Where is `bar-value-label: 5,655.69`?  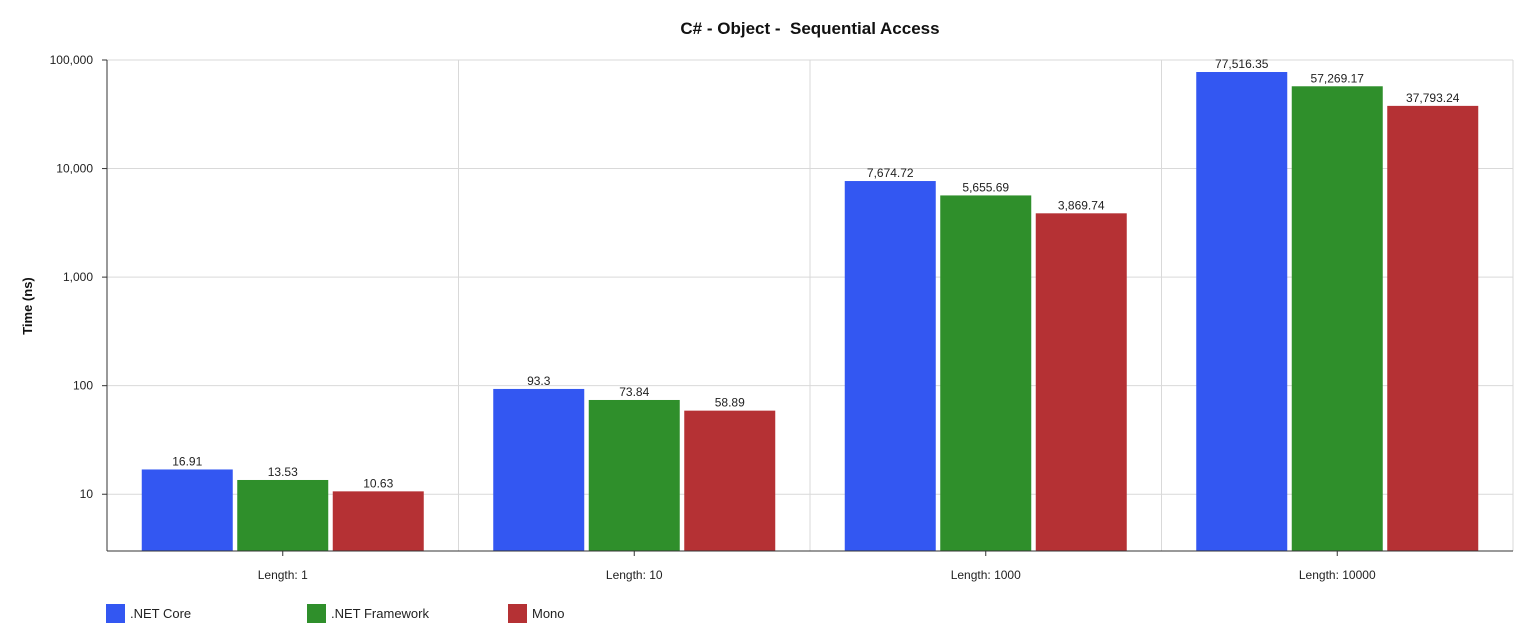 bar-value-label: 5,655.69 is located at coordinates (985, 187).